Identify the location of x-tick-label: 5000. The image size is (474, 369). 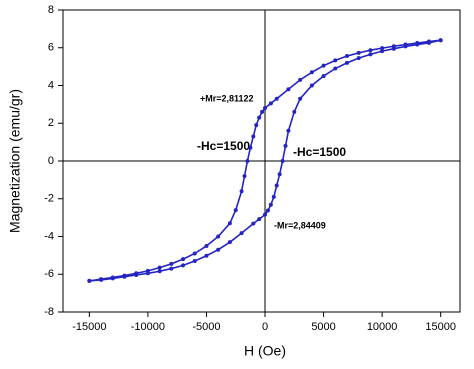
(323, 327).